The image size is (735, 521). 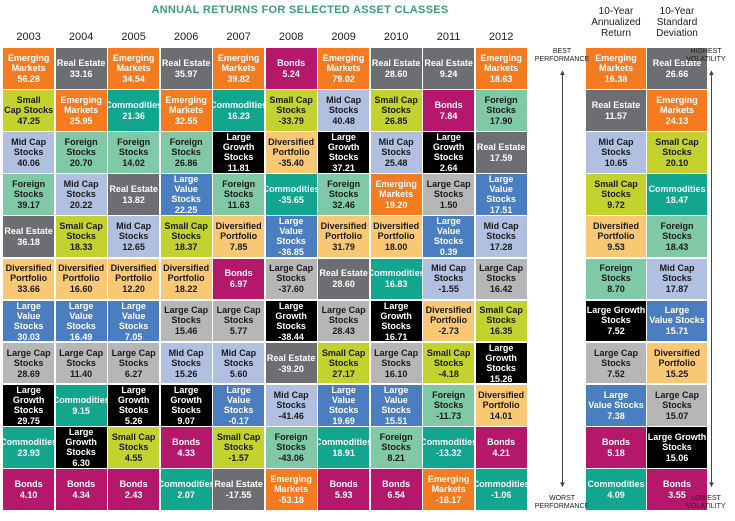 I want to click on cell-value: 16.38, so click(x=616, y=78).